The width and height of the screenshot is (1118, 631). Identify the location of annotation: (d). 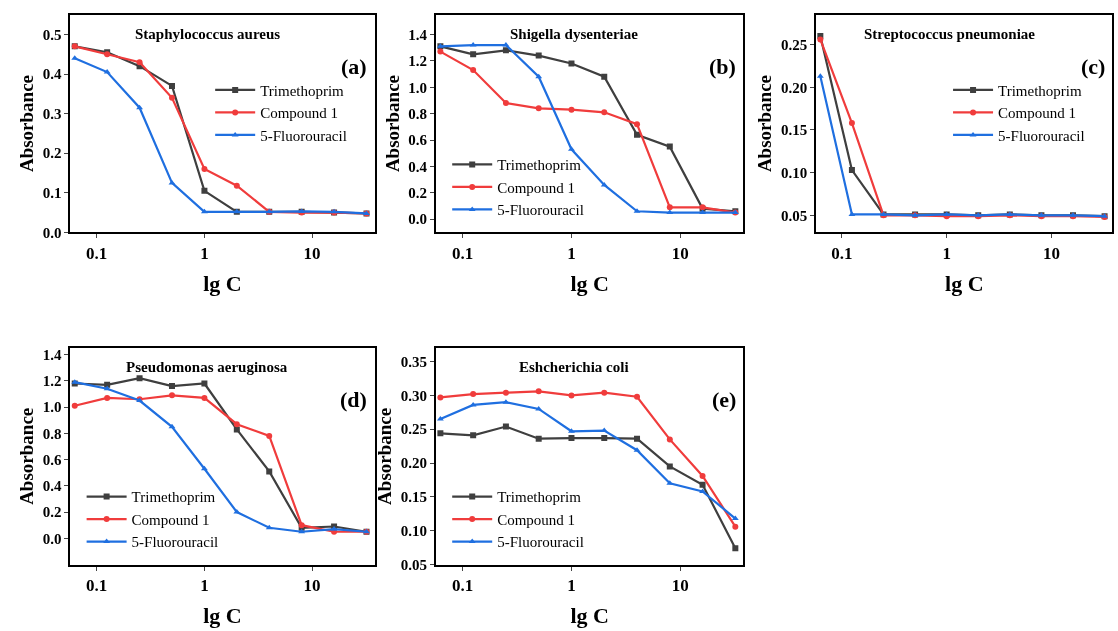
(353, 399).